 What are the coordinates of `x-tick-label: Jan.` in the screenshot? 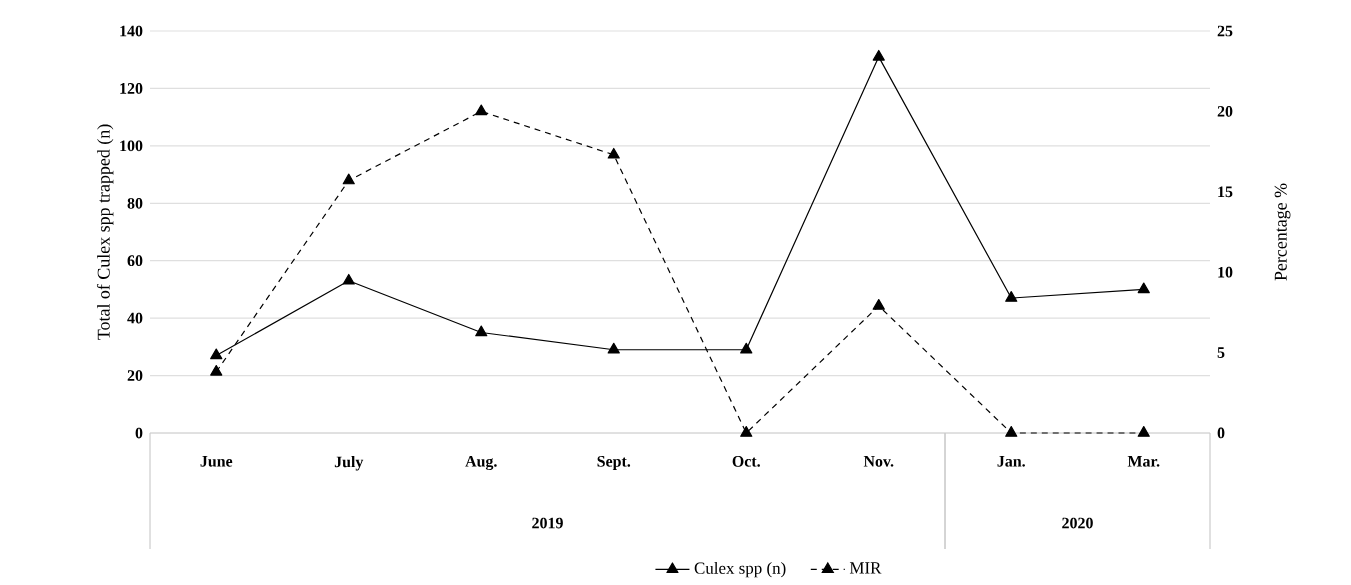 It's located at (1011, 461).